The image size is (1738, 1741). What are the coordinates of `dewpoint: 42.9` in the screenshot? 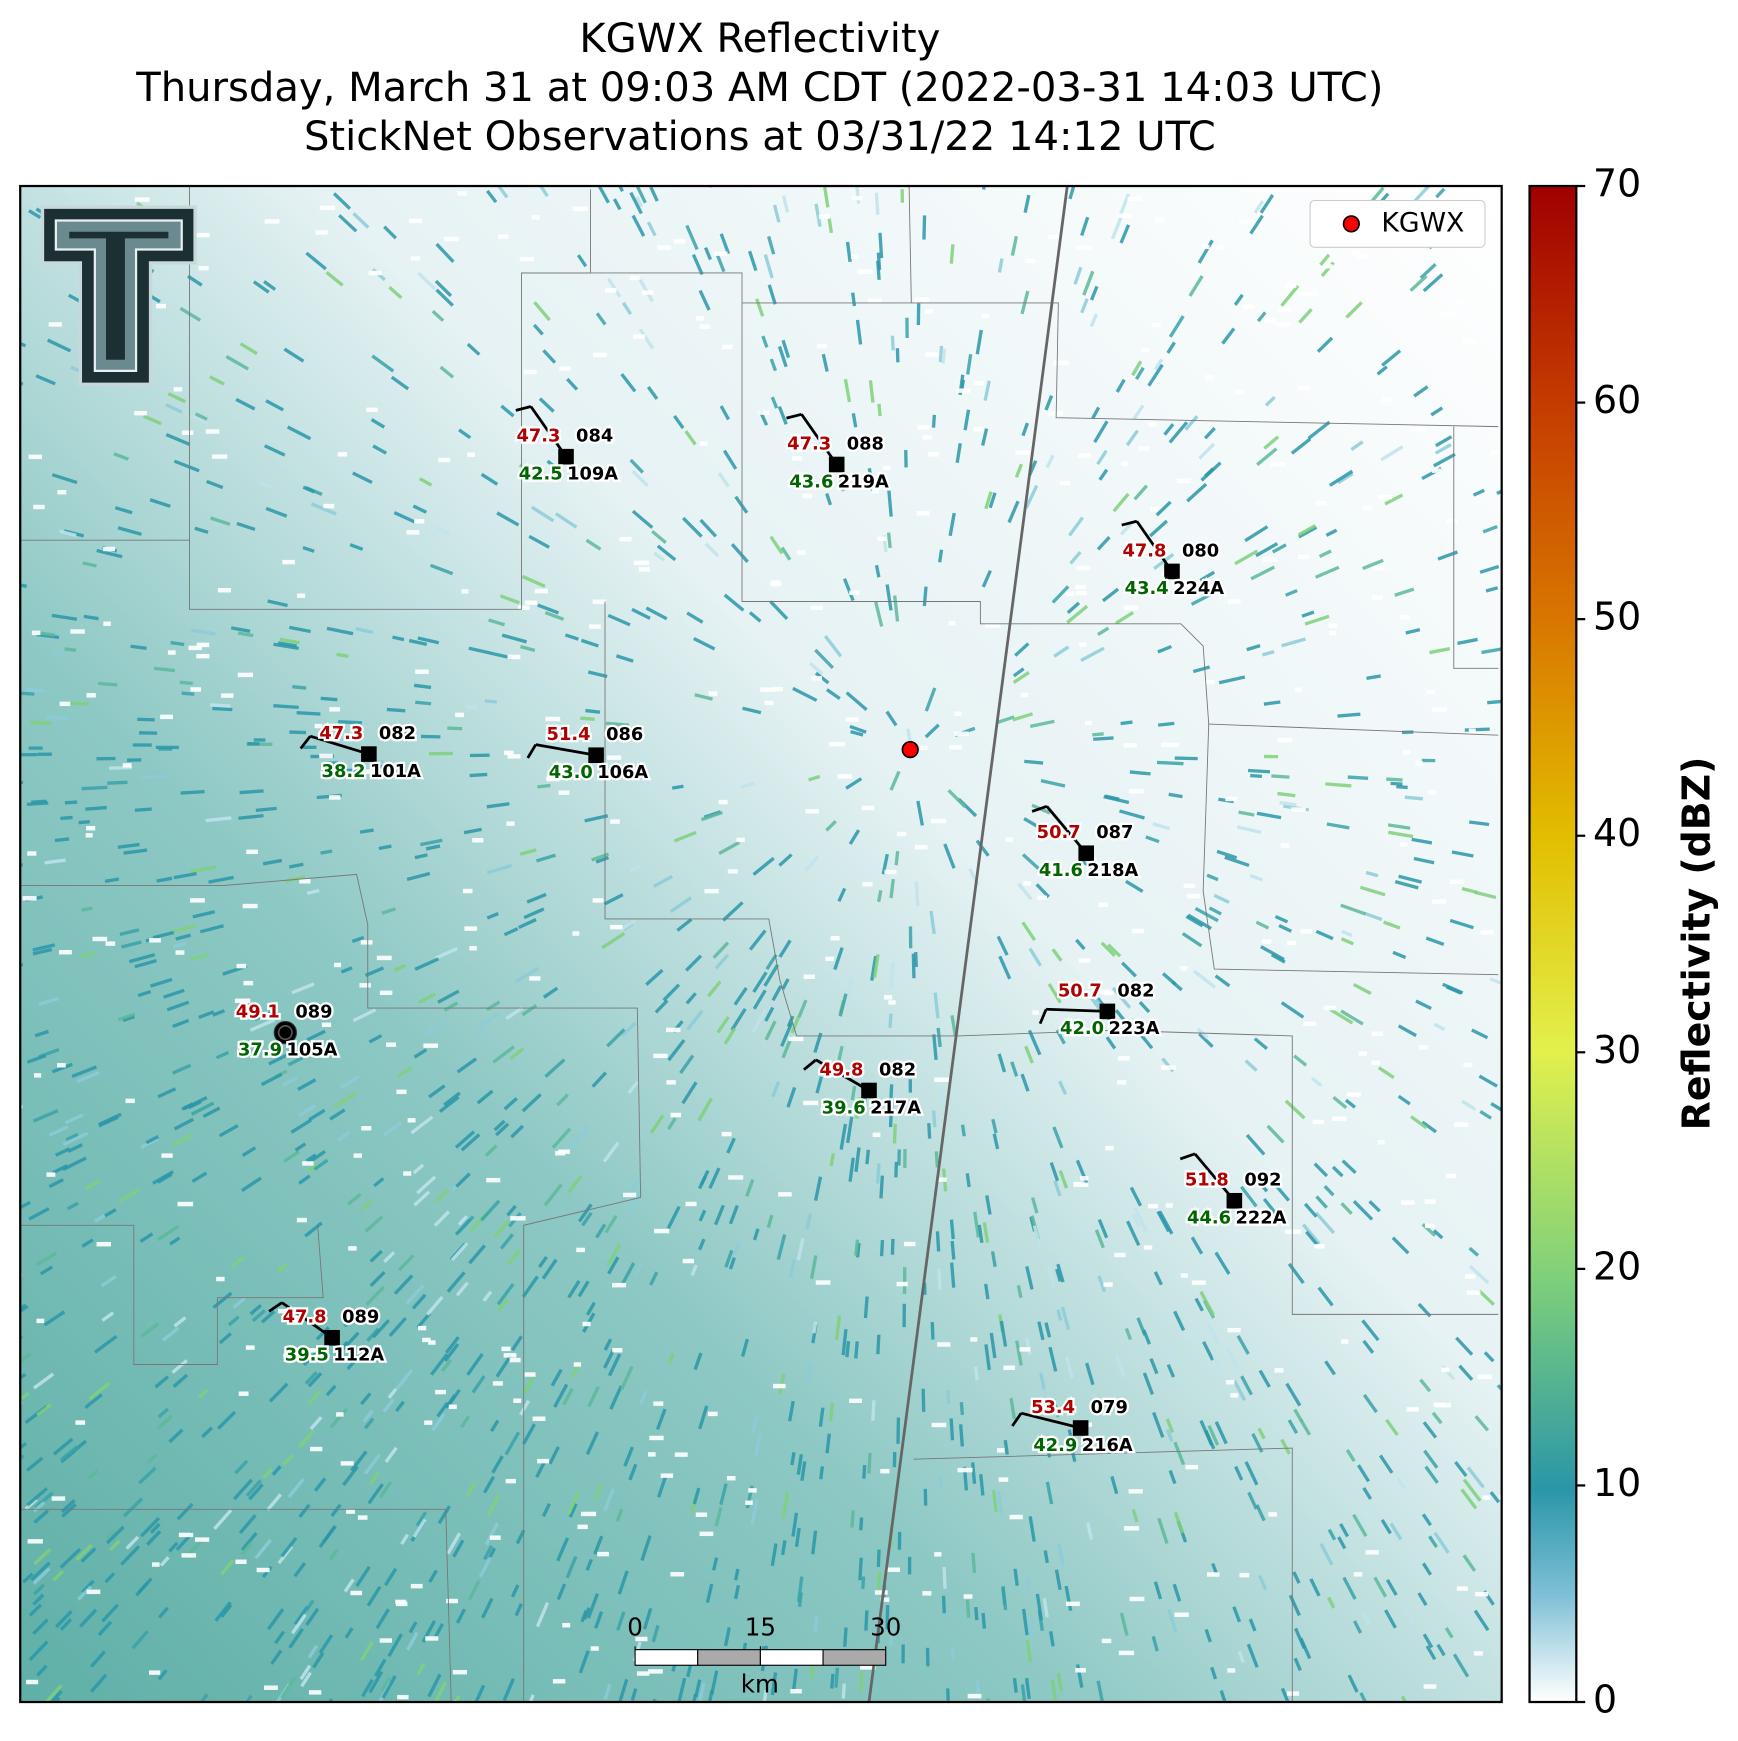 It's located at (1055, 1445).